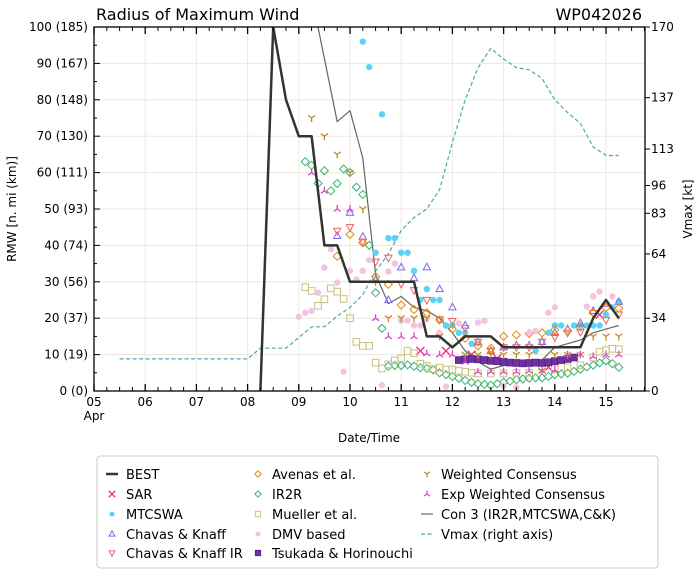 This screenshot has width=700, height=583. What do you see at coordinates (658, 185) in the screenshot?
I see `y2-tick-label: 96` at bounding box center [658, 185].